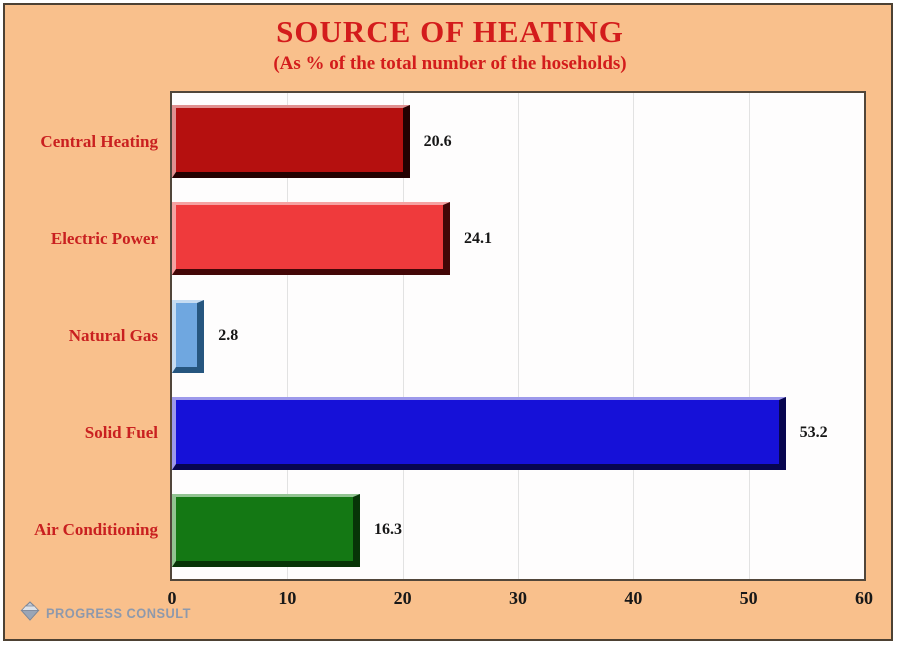 The image size is (900, 654). I want to click on logo: PROGRESS CONSULT, so click(109, 613).